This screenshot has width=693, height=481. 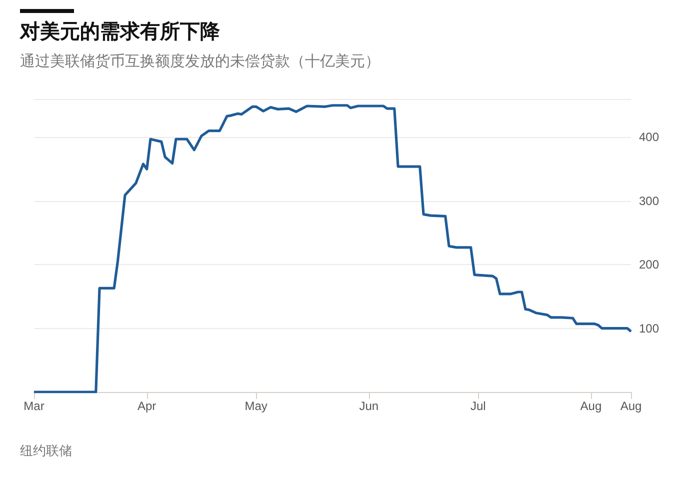 I want to click on x-tick-label: Jul, so click(x=478, y=406).